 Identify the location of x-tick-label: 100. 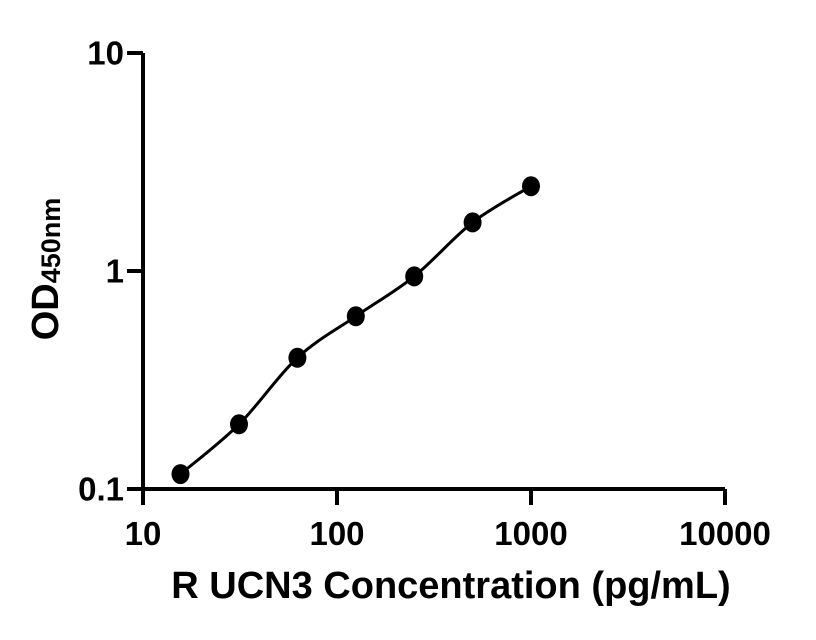
(337, 533).